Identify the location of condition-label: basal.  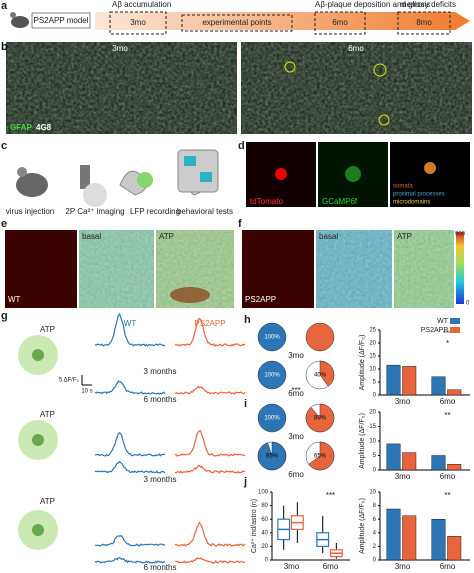
(91, 236).